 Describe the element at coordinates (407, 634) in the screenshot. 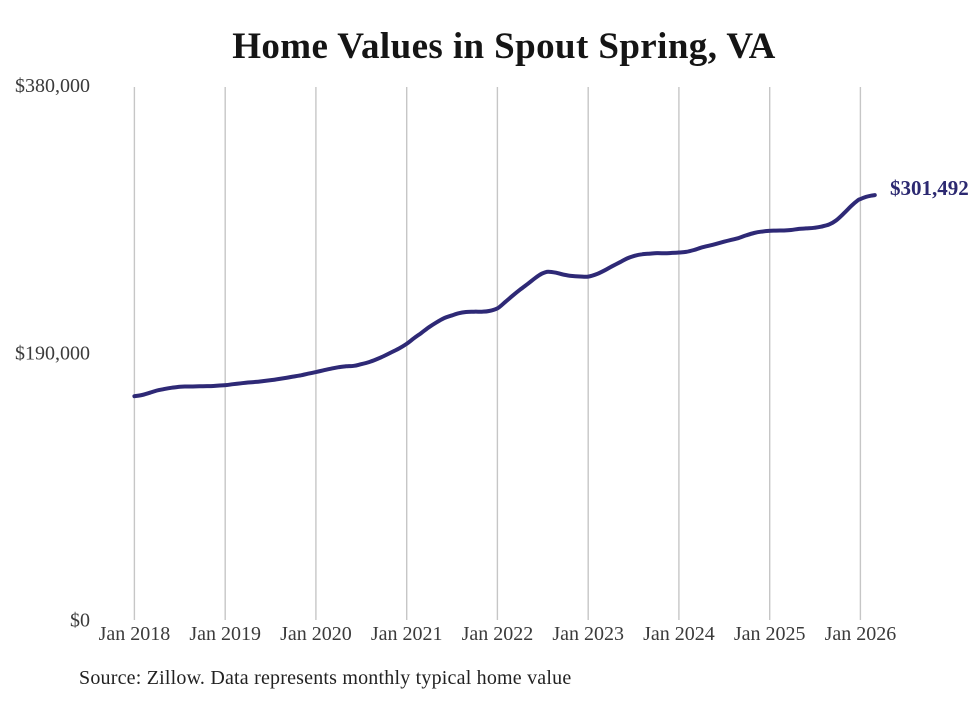

I see `svg-text: Jan 2021` at that location.